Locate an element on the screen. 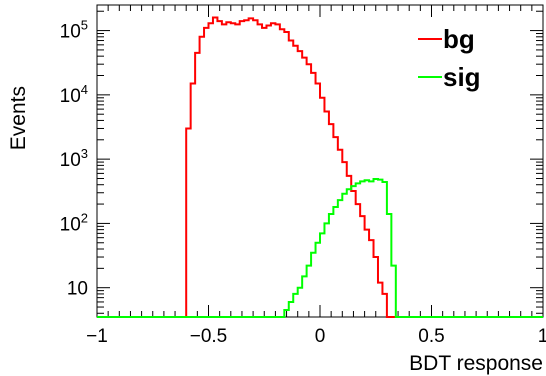 The height and width of the screenshot is (376, 546). y-tick-label: 10³ is located at coordinates (74, 158).